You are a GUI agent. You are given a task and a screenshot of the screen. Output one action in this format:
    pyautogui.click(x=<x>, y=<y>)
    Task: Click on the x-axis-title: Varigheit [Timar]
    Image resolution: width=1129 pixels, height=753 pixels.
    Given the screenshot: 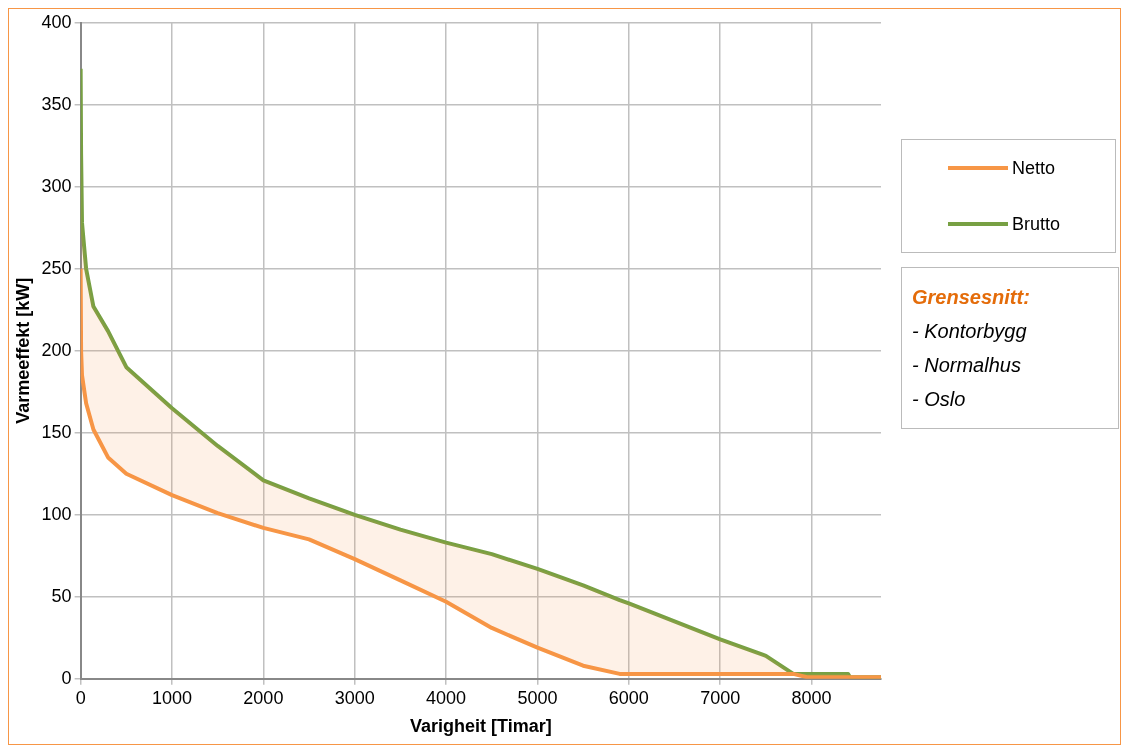 What is the action you would take?
    pyautogui.click(x=480, y=726)
    